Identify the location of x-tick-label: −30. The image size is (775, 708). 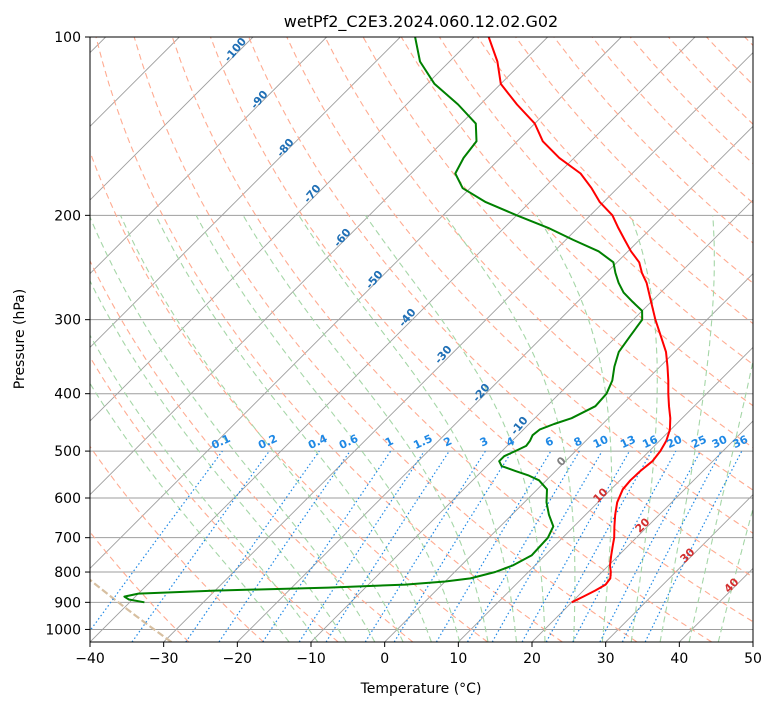
(164, 659).